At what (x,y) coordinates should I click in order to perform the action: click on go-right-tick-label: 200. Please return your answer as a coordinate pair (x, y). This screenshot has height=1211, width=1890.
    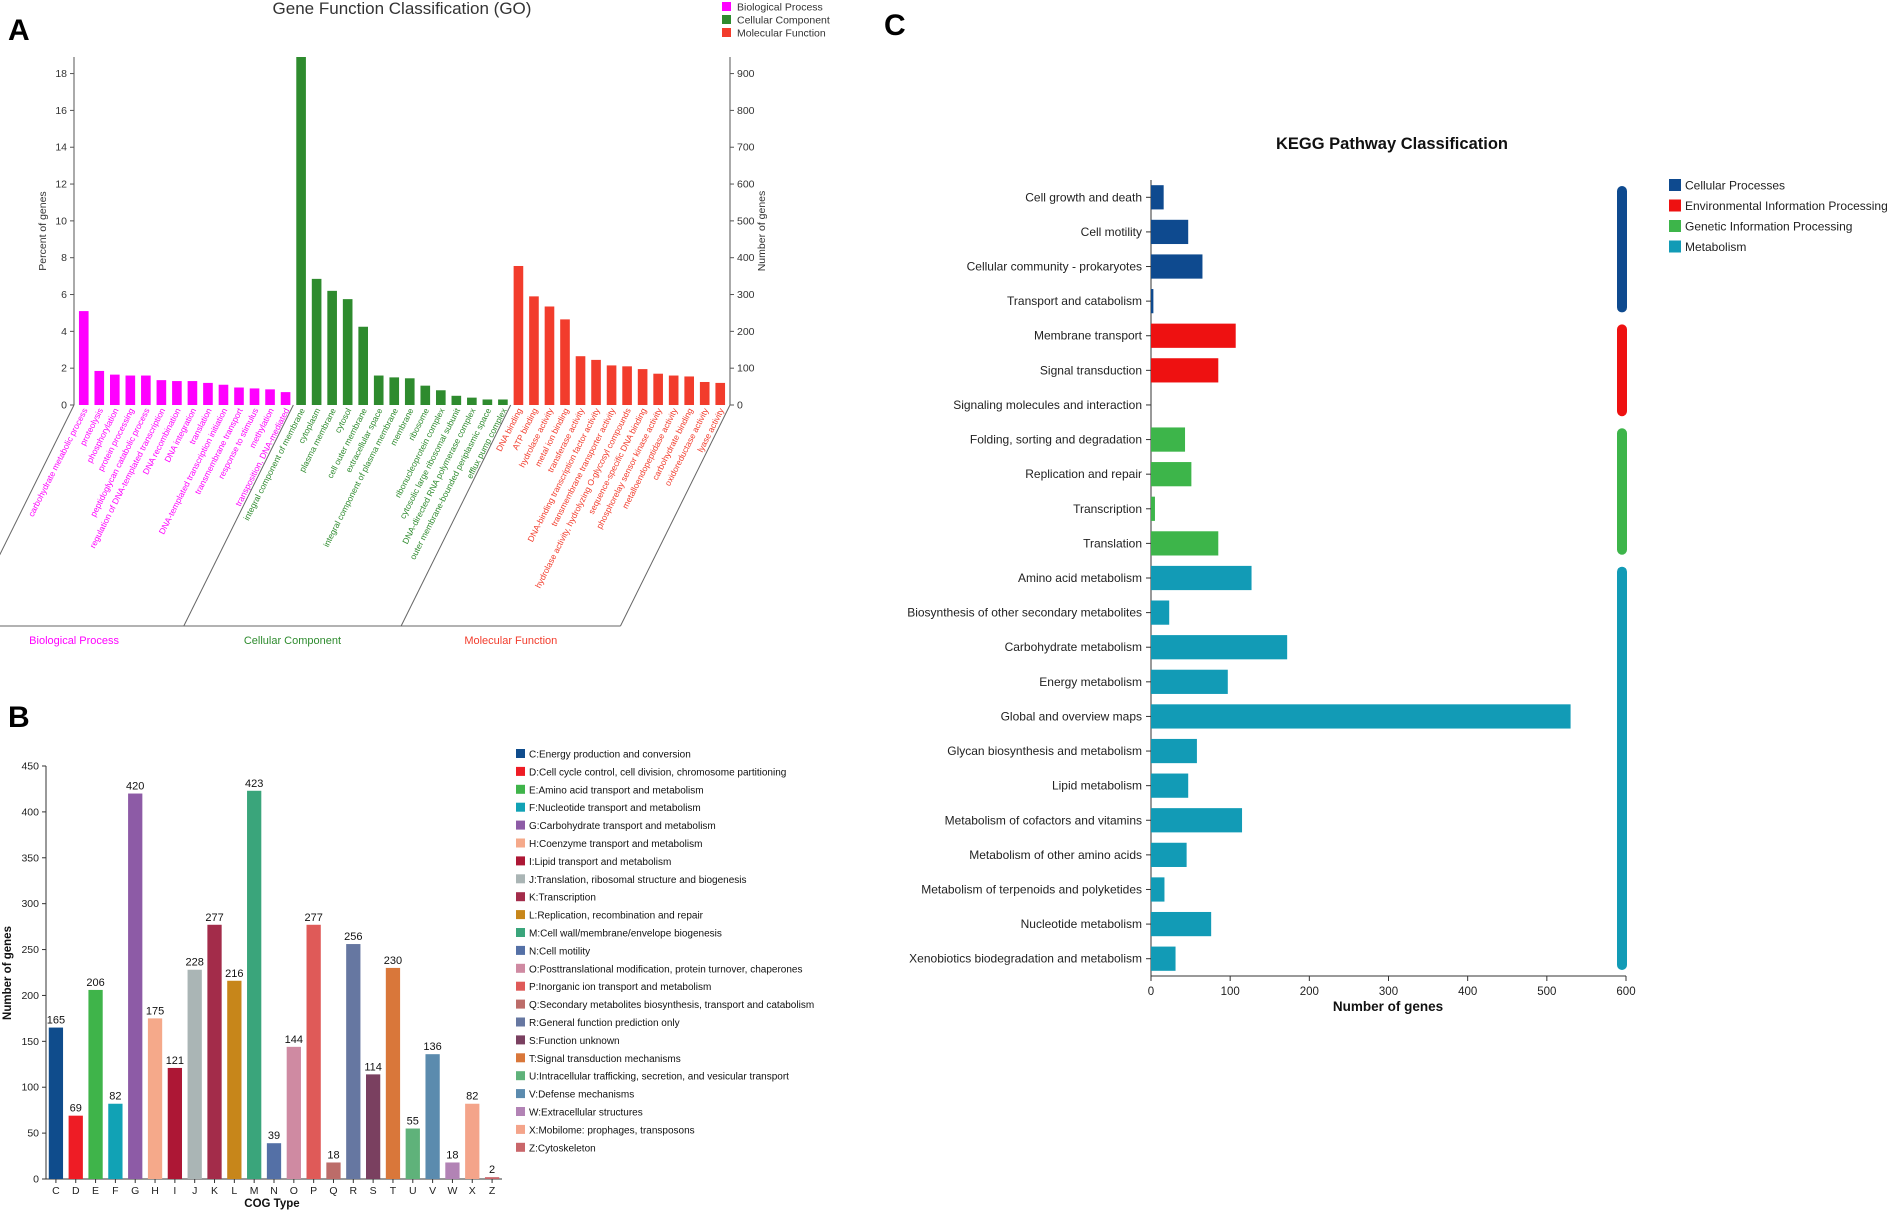
    Looking at the image, I should click on (746, 332).